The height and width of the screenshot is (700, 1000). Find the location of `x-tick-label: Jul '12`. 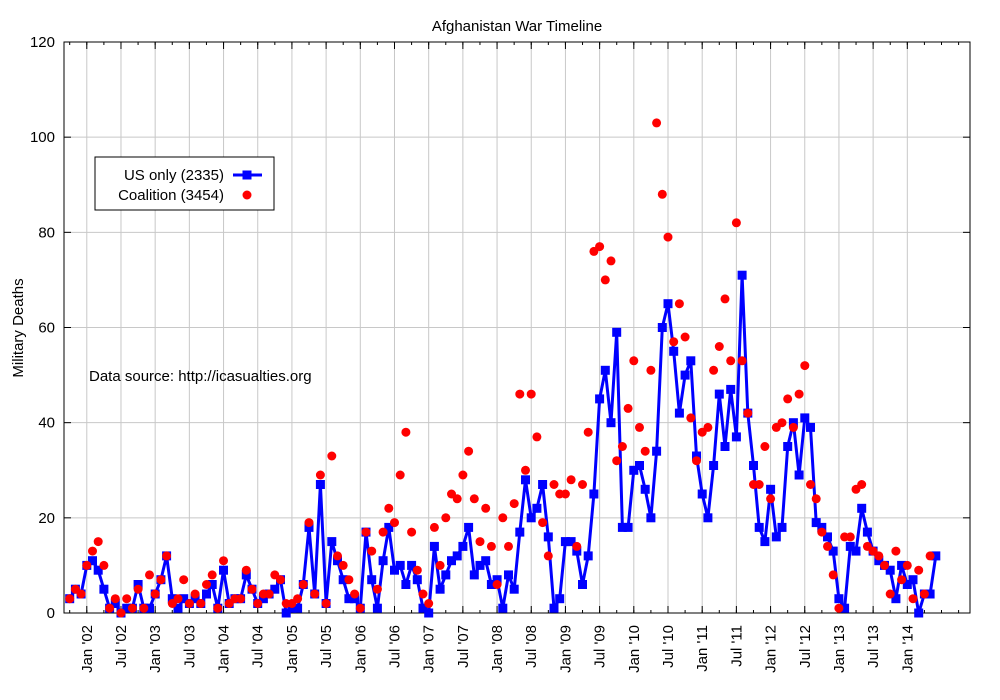

x-tick-label: Jul '12 is located at coordinates (805, 646).